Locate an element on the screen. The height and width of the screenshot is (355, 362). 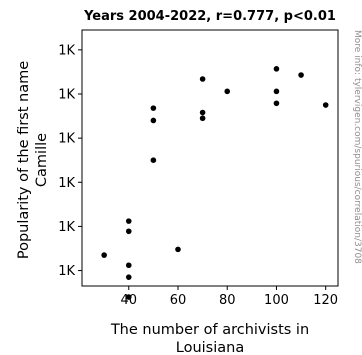
y-axis-label-line-2: Camille is located at coordinates (42, 160).